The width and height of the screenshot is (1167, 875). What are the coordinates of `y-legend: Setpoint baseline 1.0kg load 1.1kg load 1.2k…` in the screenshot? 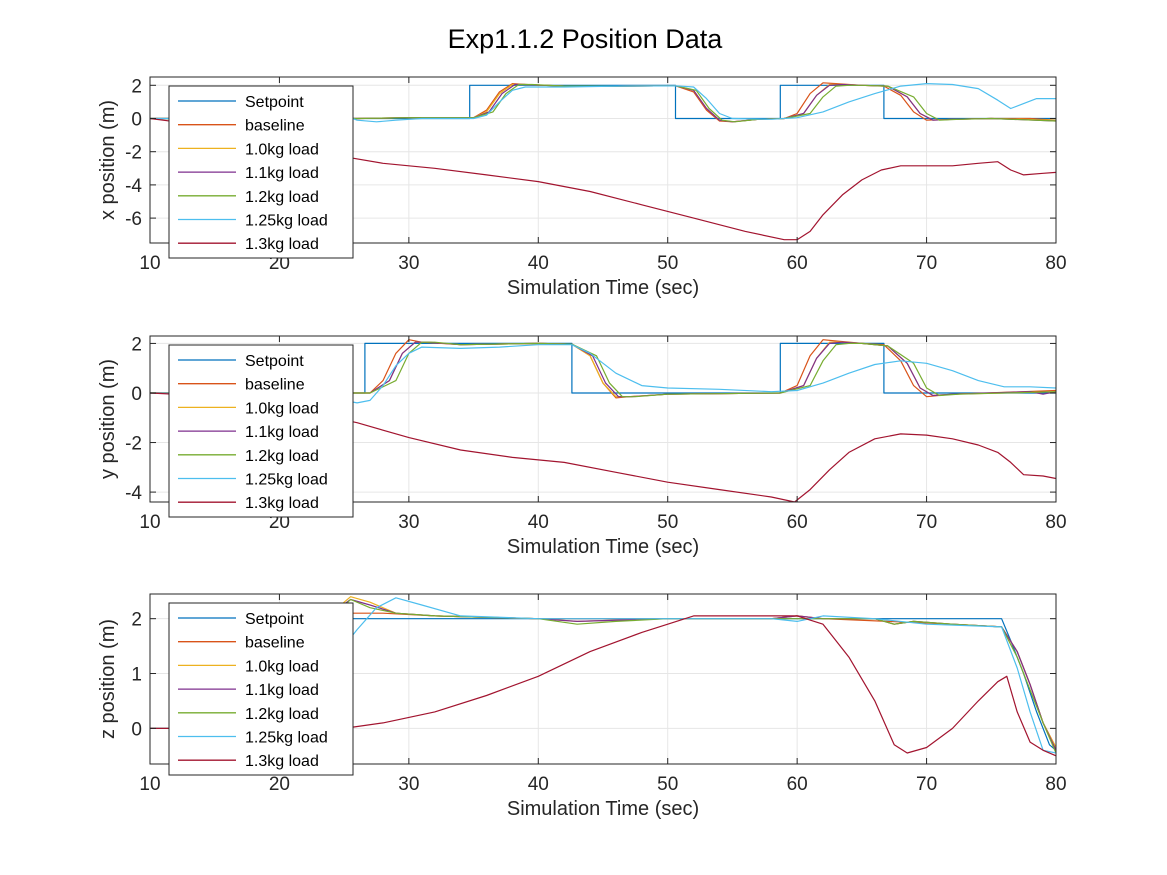 It's located at (261, 431).